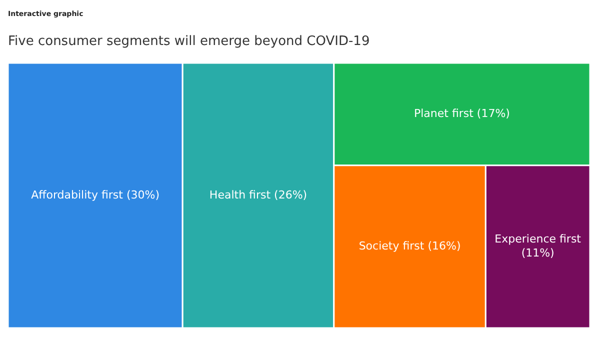  I want to click on category-label: Experience first, so click(538, 239).